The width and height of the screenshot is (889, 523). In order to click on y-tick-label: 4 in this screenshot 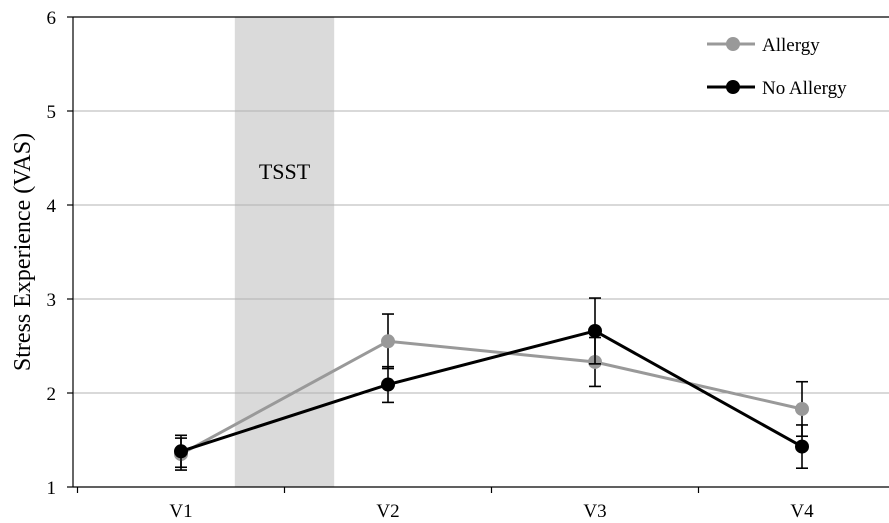, I will do `click(52, 206)`.